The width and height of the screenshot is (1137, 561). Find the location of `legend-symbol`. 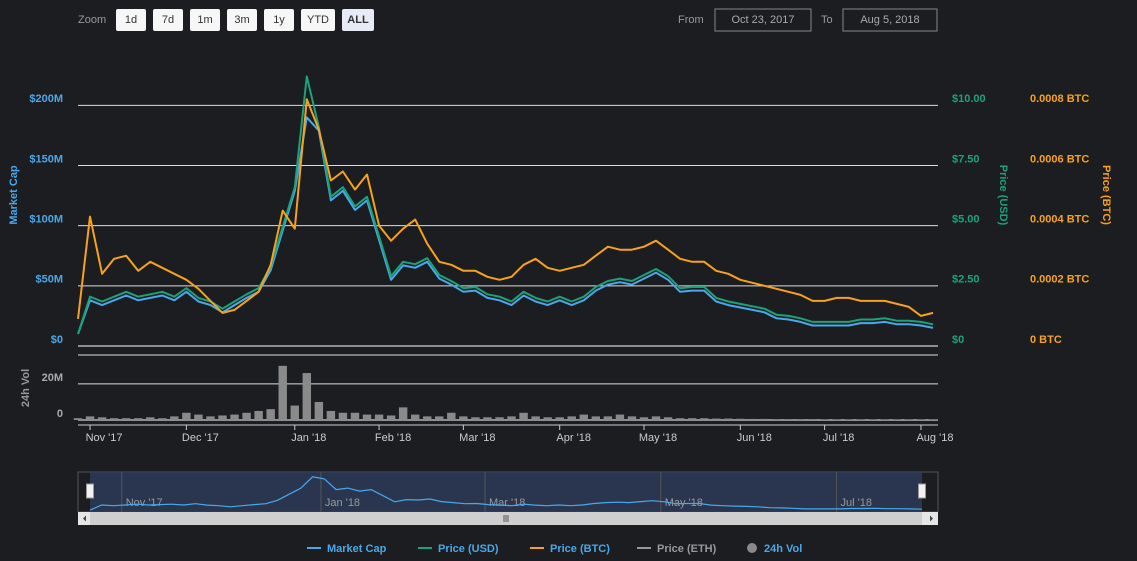

legend-symbol is located at coordinates (752, 548).